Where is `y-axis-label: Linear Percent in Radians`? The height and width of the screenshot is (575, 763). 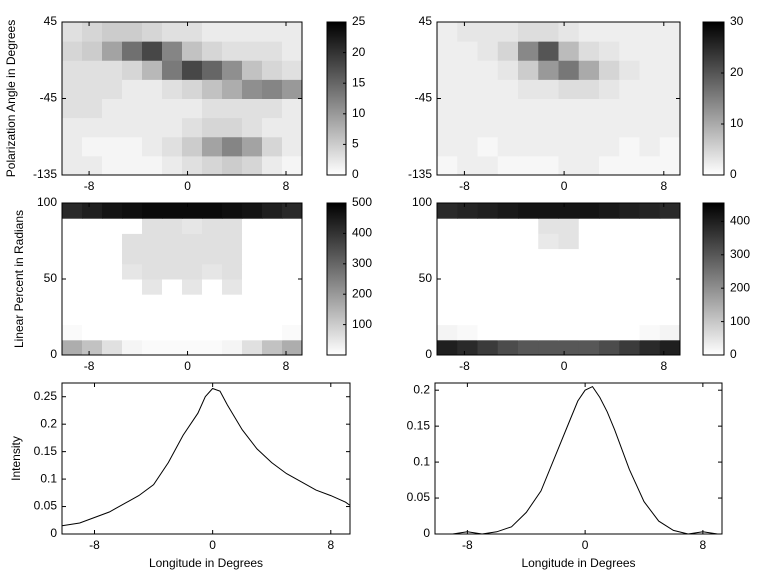 y-axis-label: Linear Percent in Radians is located at coordinates (19, 279).